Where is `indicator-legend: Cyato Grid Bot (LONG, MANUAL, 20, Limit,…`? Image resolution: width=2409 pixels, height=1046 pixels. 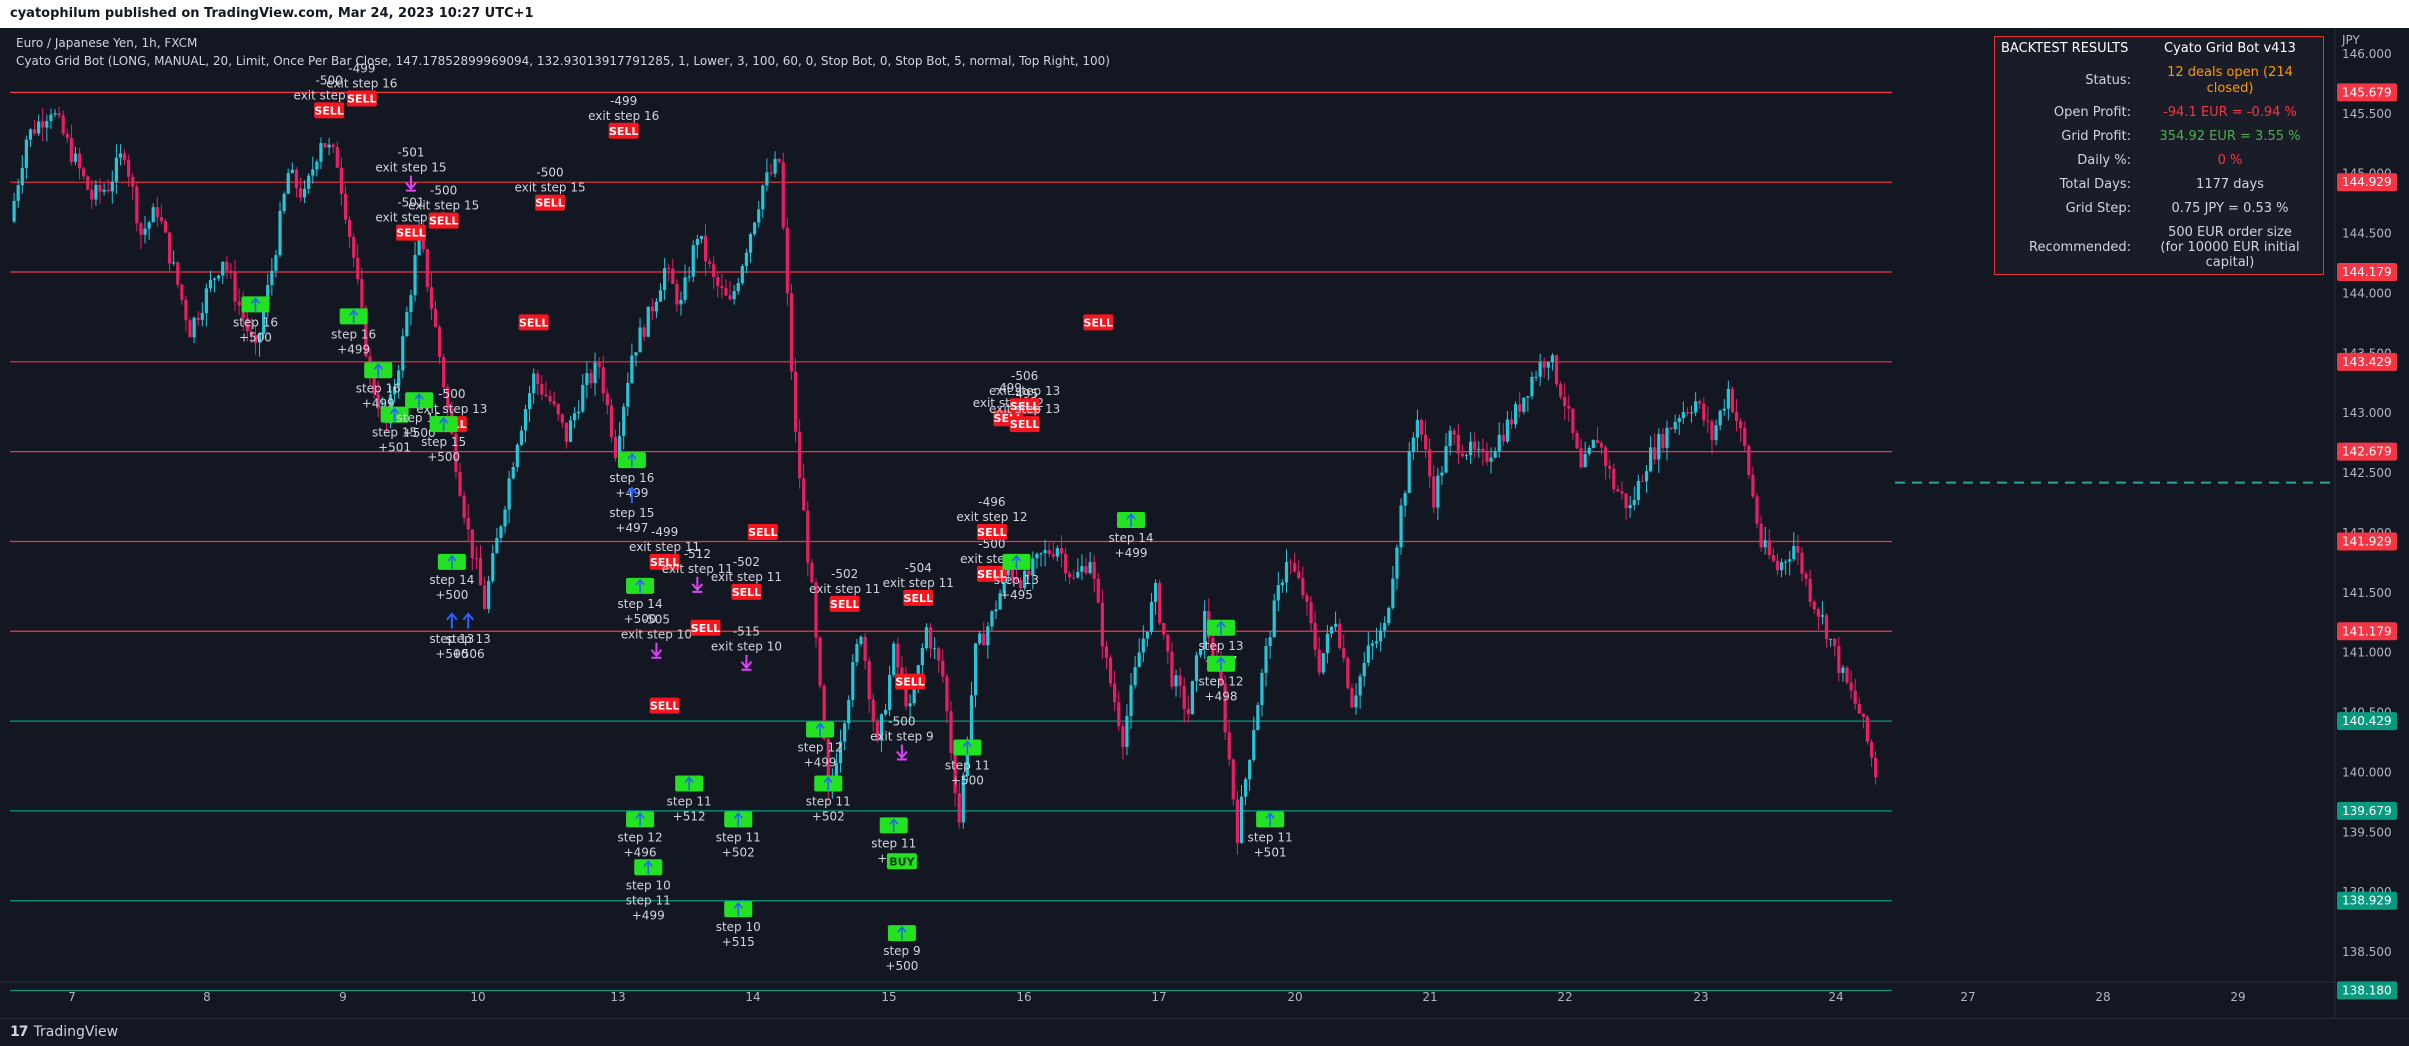
indicator-legend: Cyato Grid Bot (LONG, MANUAL, 20, Limit,… is located at coordinates (563, 61).